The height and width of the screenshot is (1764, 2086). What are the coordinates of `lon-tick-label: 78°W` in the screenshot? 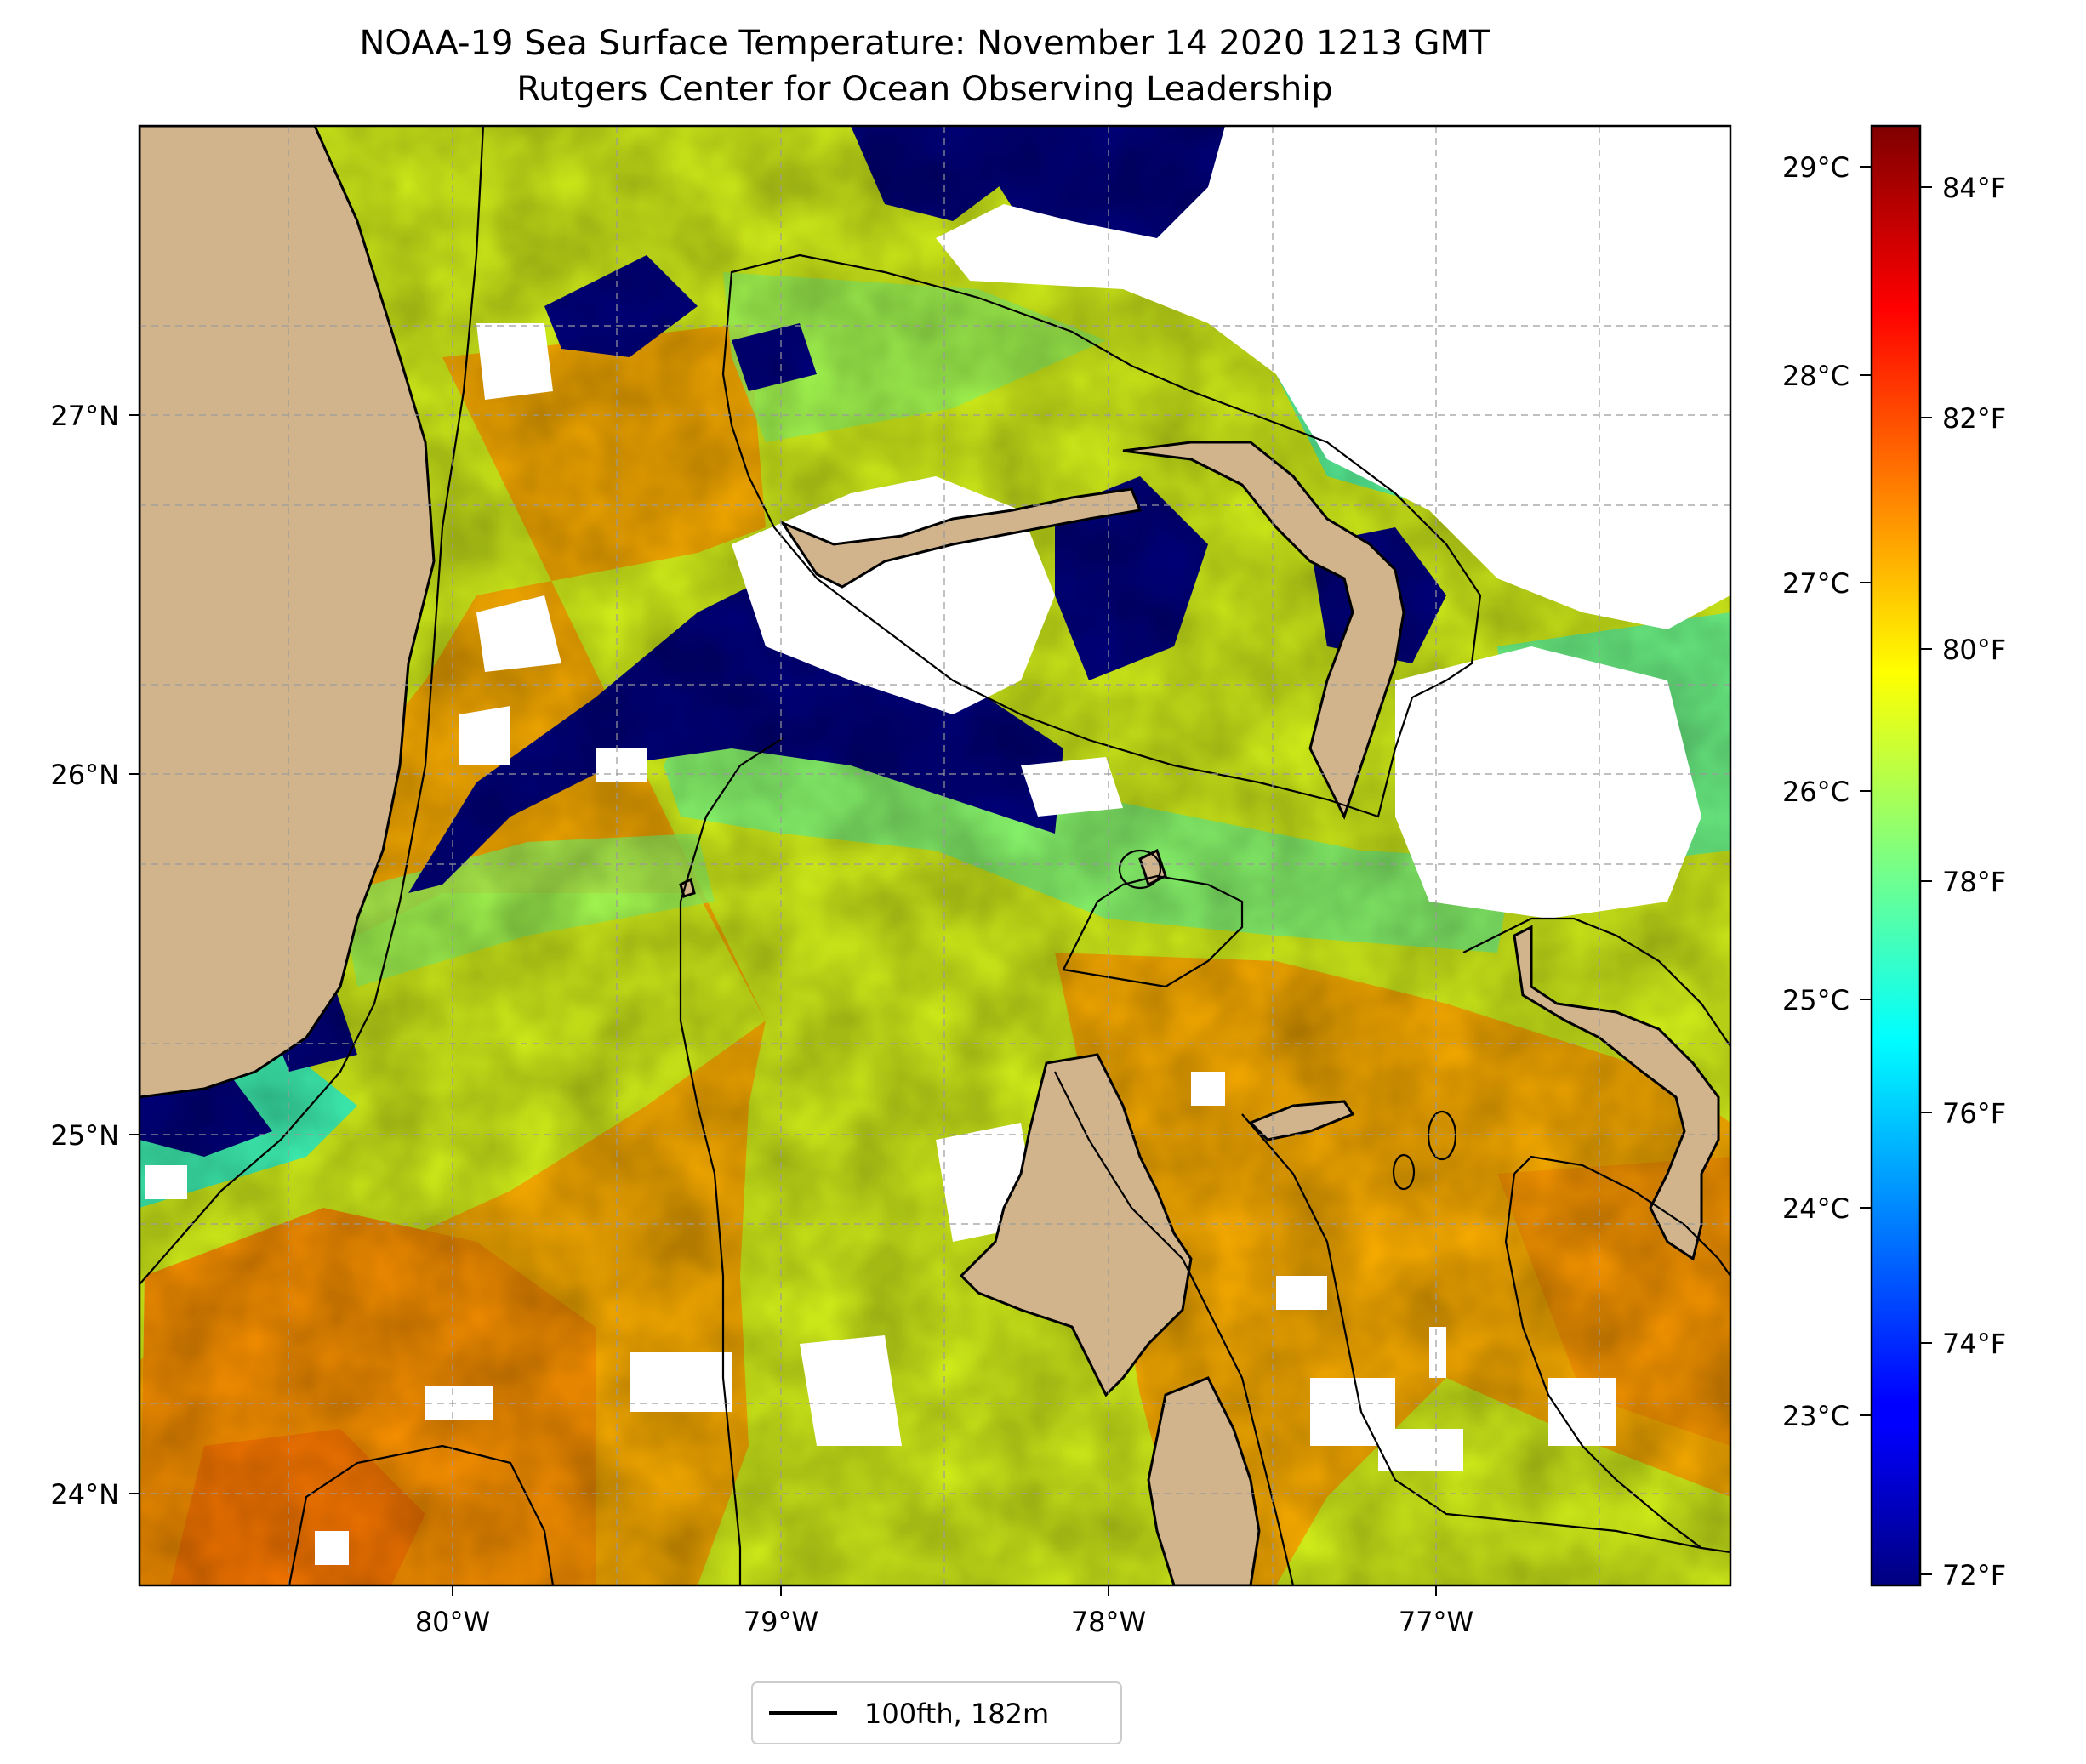 It's located at (1108, 1622).